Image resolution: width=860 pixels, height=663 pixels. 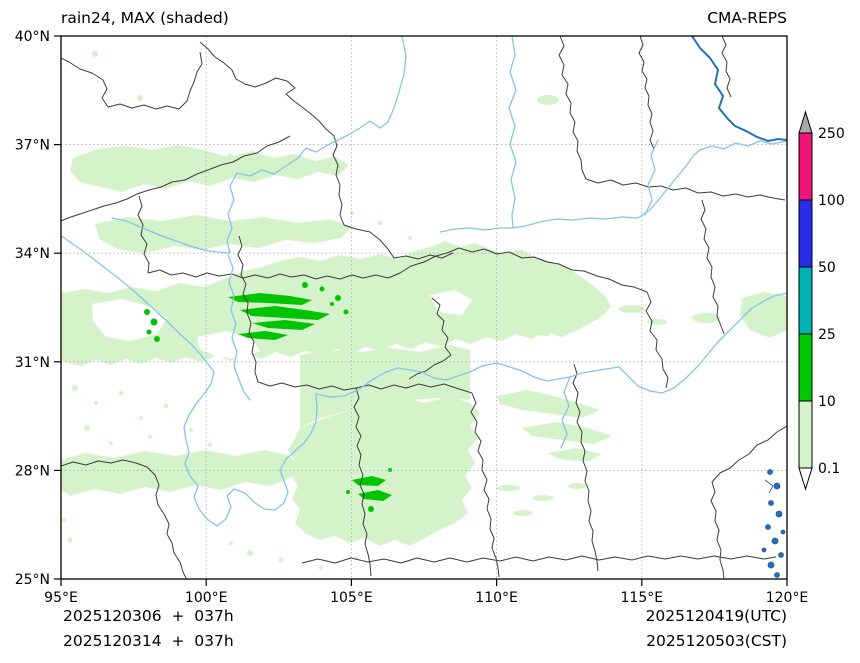 I want to click on yellow-river-lanzhou-bend, so click(x=316, y=145).